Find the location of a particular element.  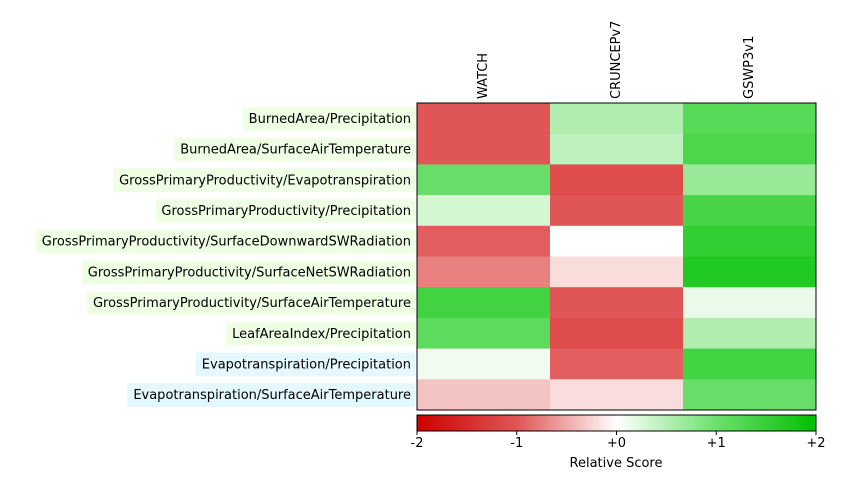

colorbar-gradient is located at coordinates (616, 423).